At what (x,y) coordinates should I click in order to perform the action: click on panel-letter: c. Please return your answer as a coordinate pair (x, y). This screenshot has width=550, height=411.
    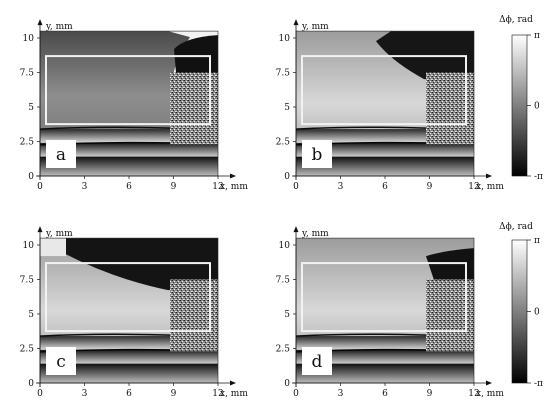
    Looking at the image, I should click on (61, 362).